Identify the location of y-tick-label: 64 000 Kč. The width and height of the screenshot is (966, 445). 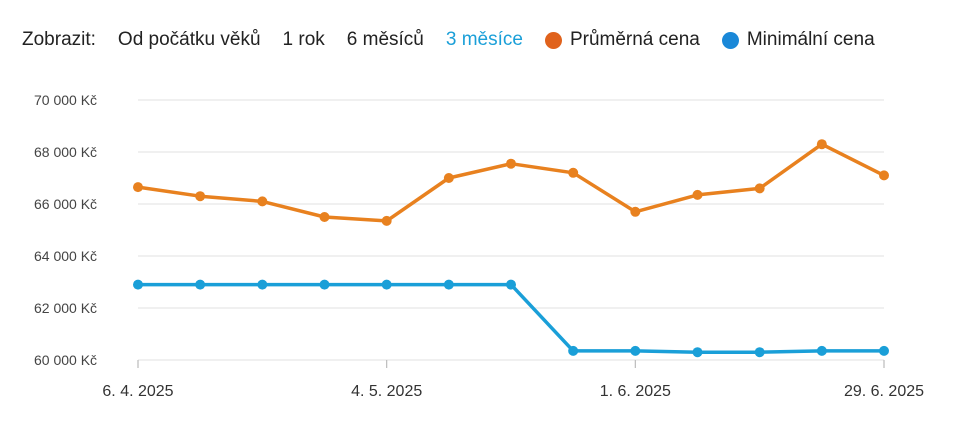
(65, 256).